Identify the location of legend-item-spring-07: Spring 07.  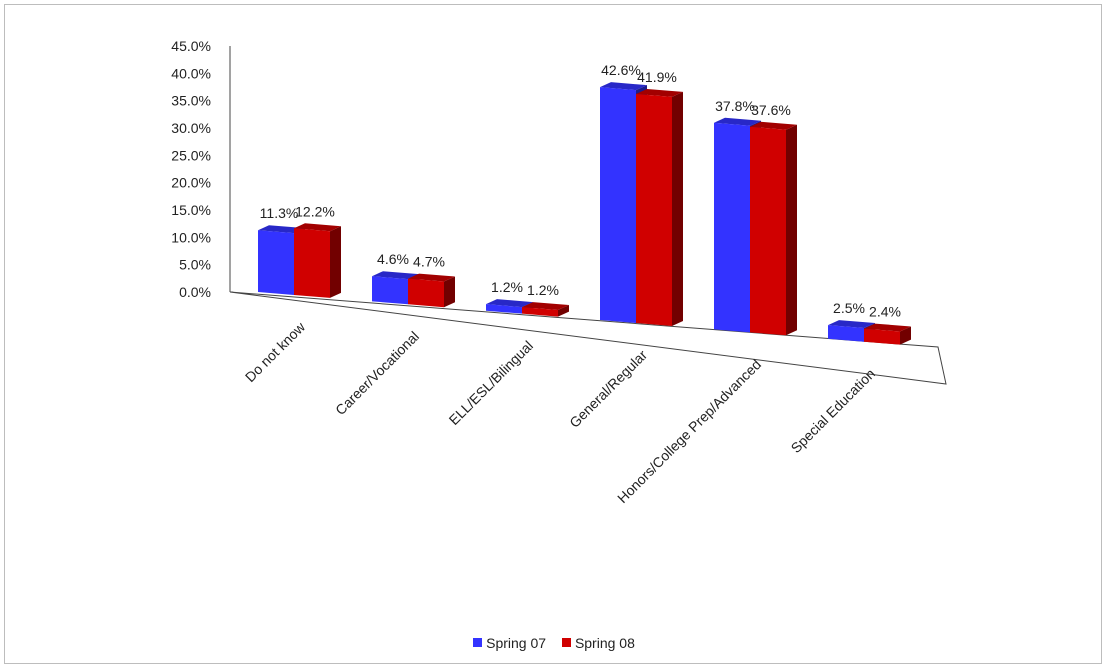
(509, 643).